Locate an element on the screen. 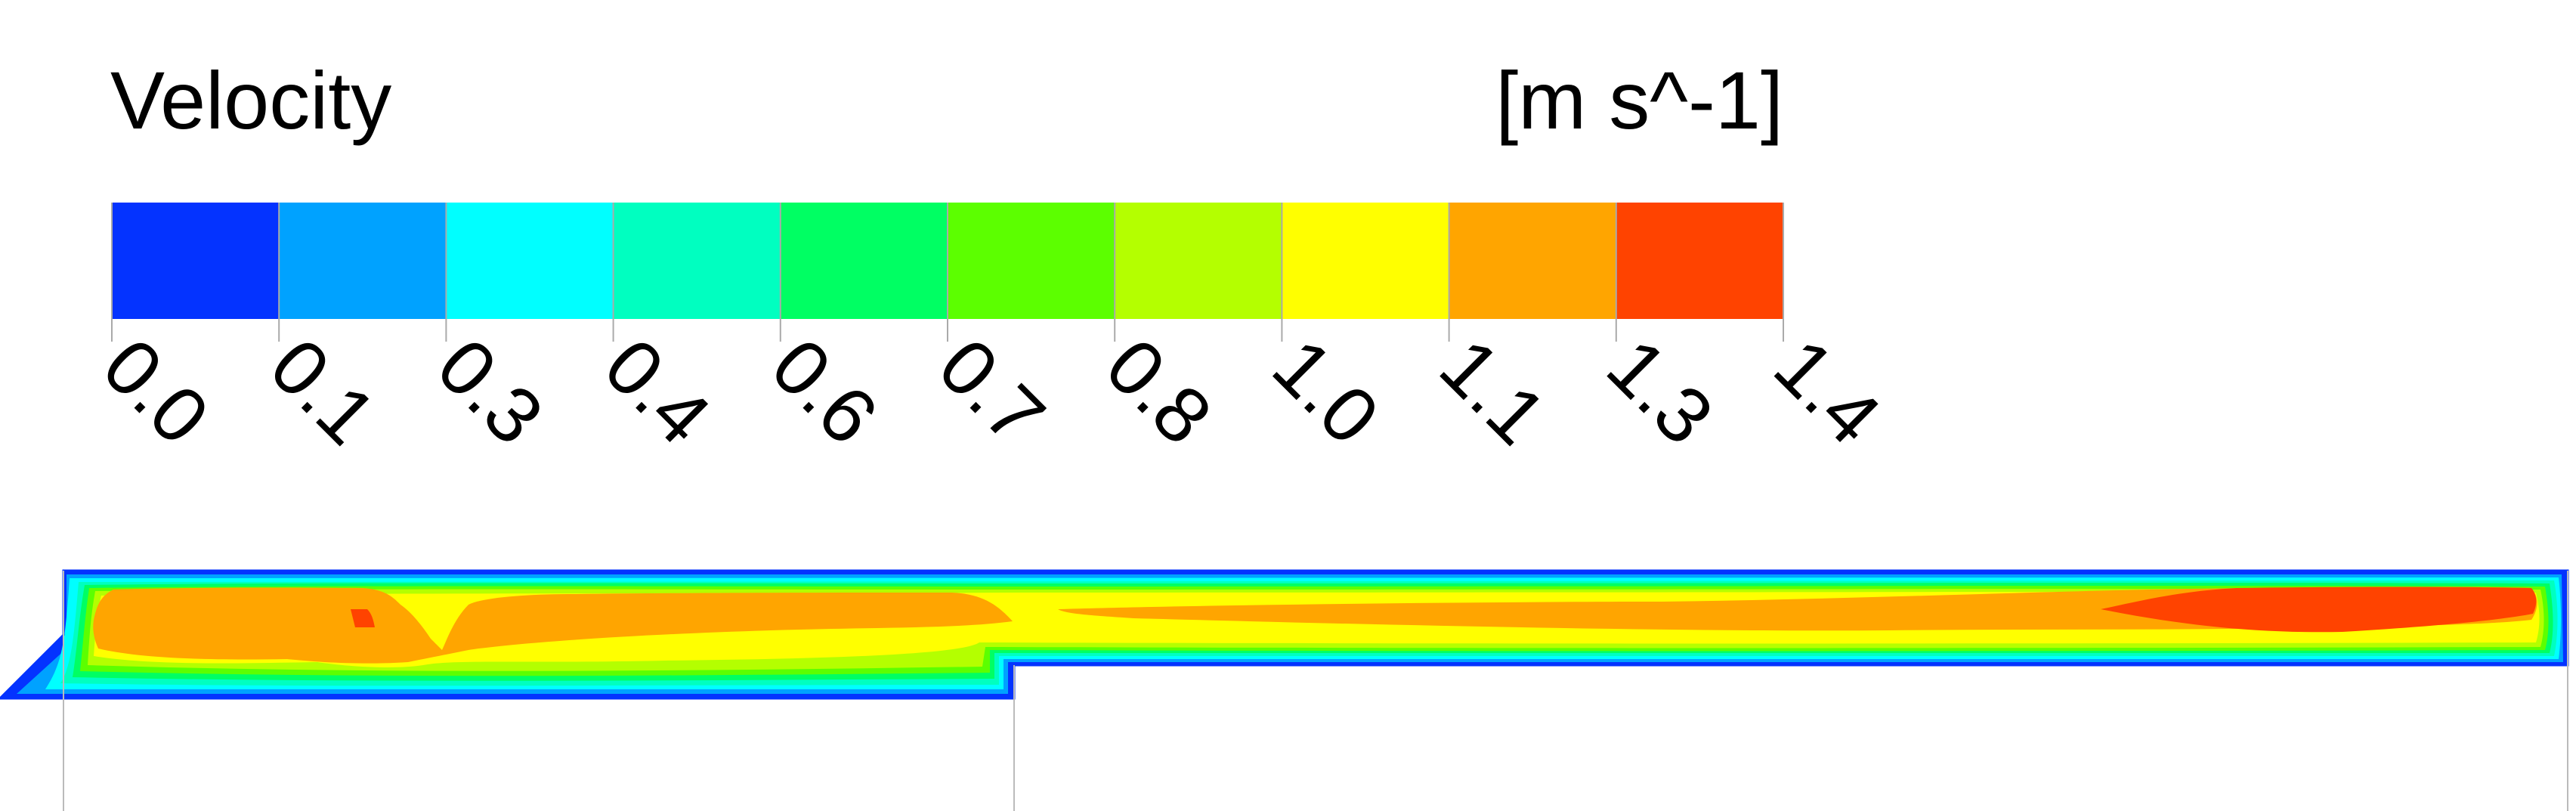 Image resolution: width=2576 pixels, height=811 pixels. colorbar-tick-label: 1.0 is located at coordinates (1325, 391).